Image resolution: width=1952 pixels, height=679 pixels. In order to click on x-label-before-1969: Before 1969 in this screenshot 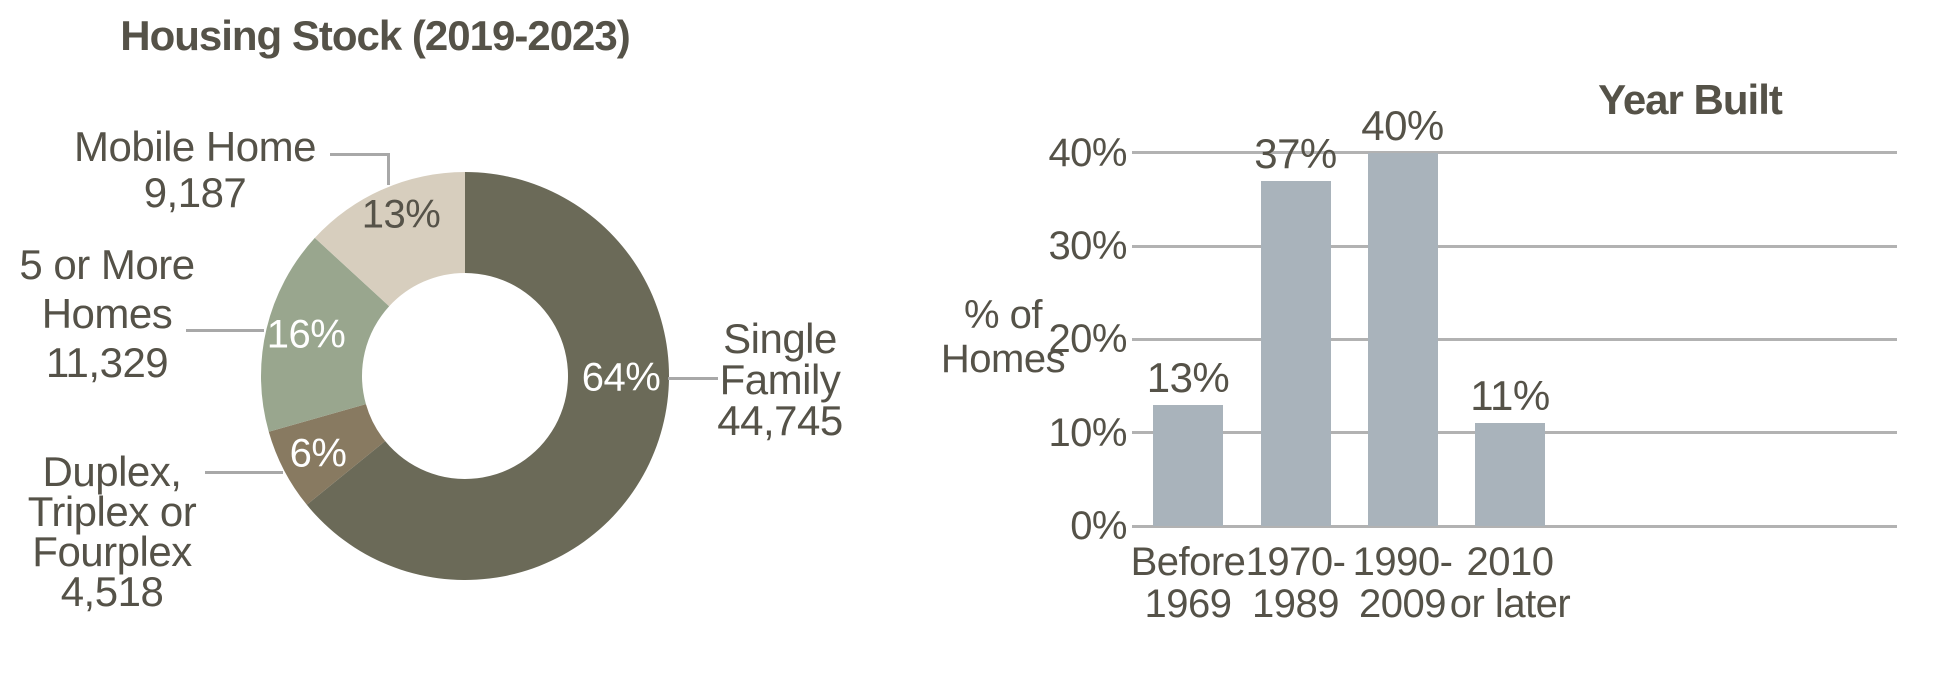, I will do `click(1188, 583)`.